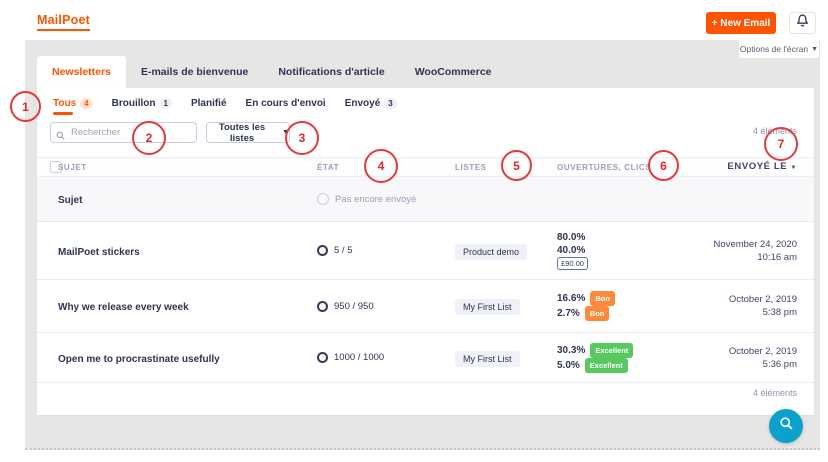 The height and width of the screenshot is (462, 828). I want to click on bell-icon, so click(802, 23).